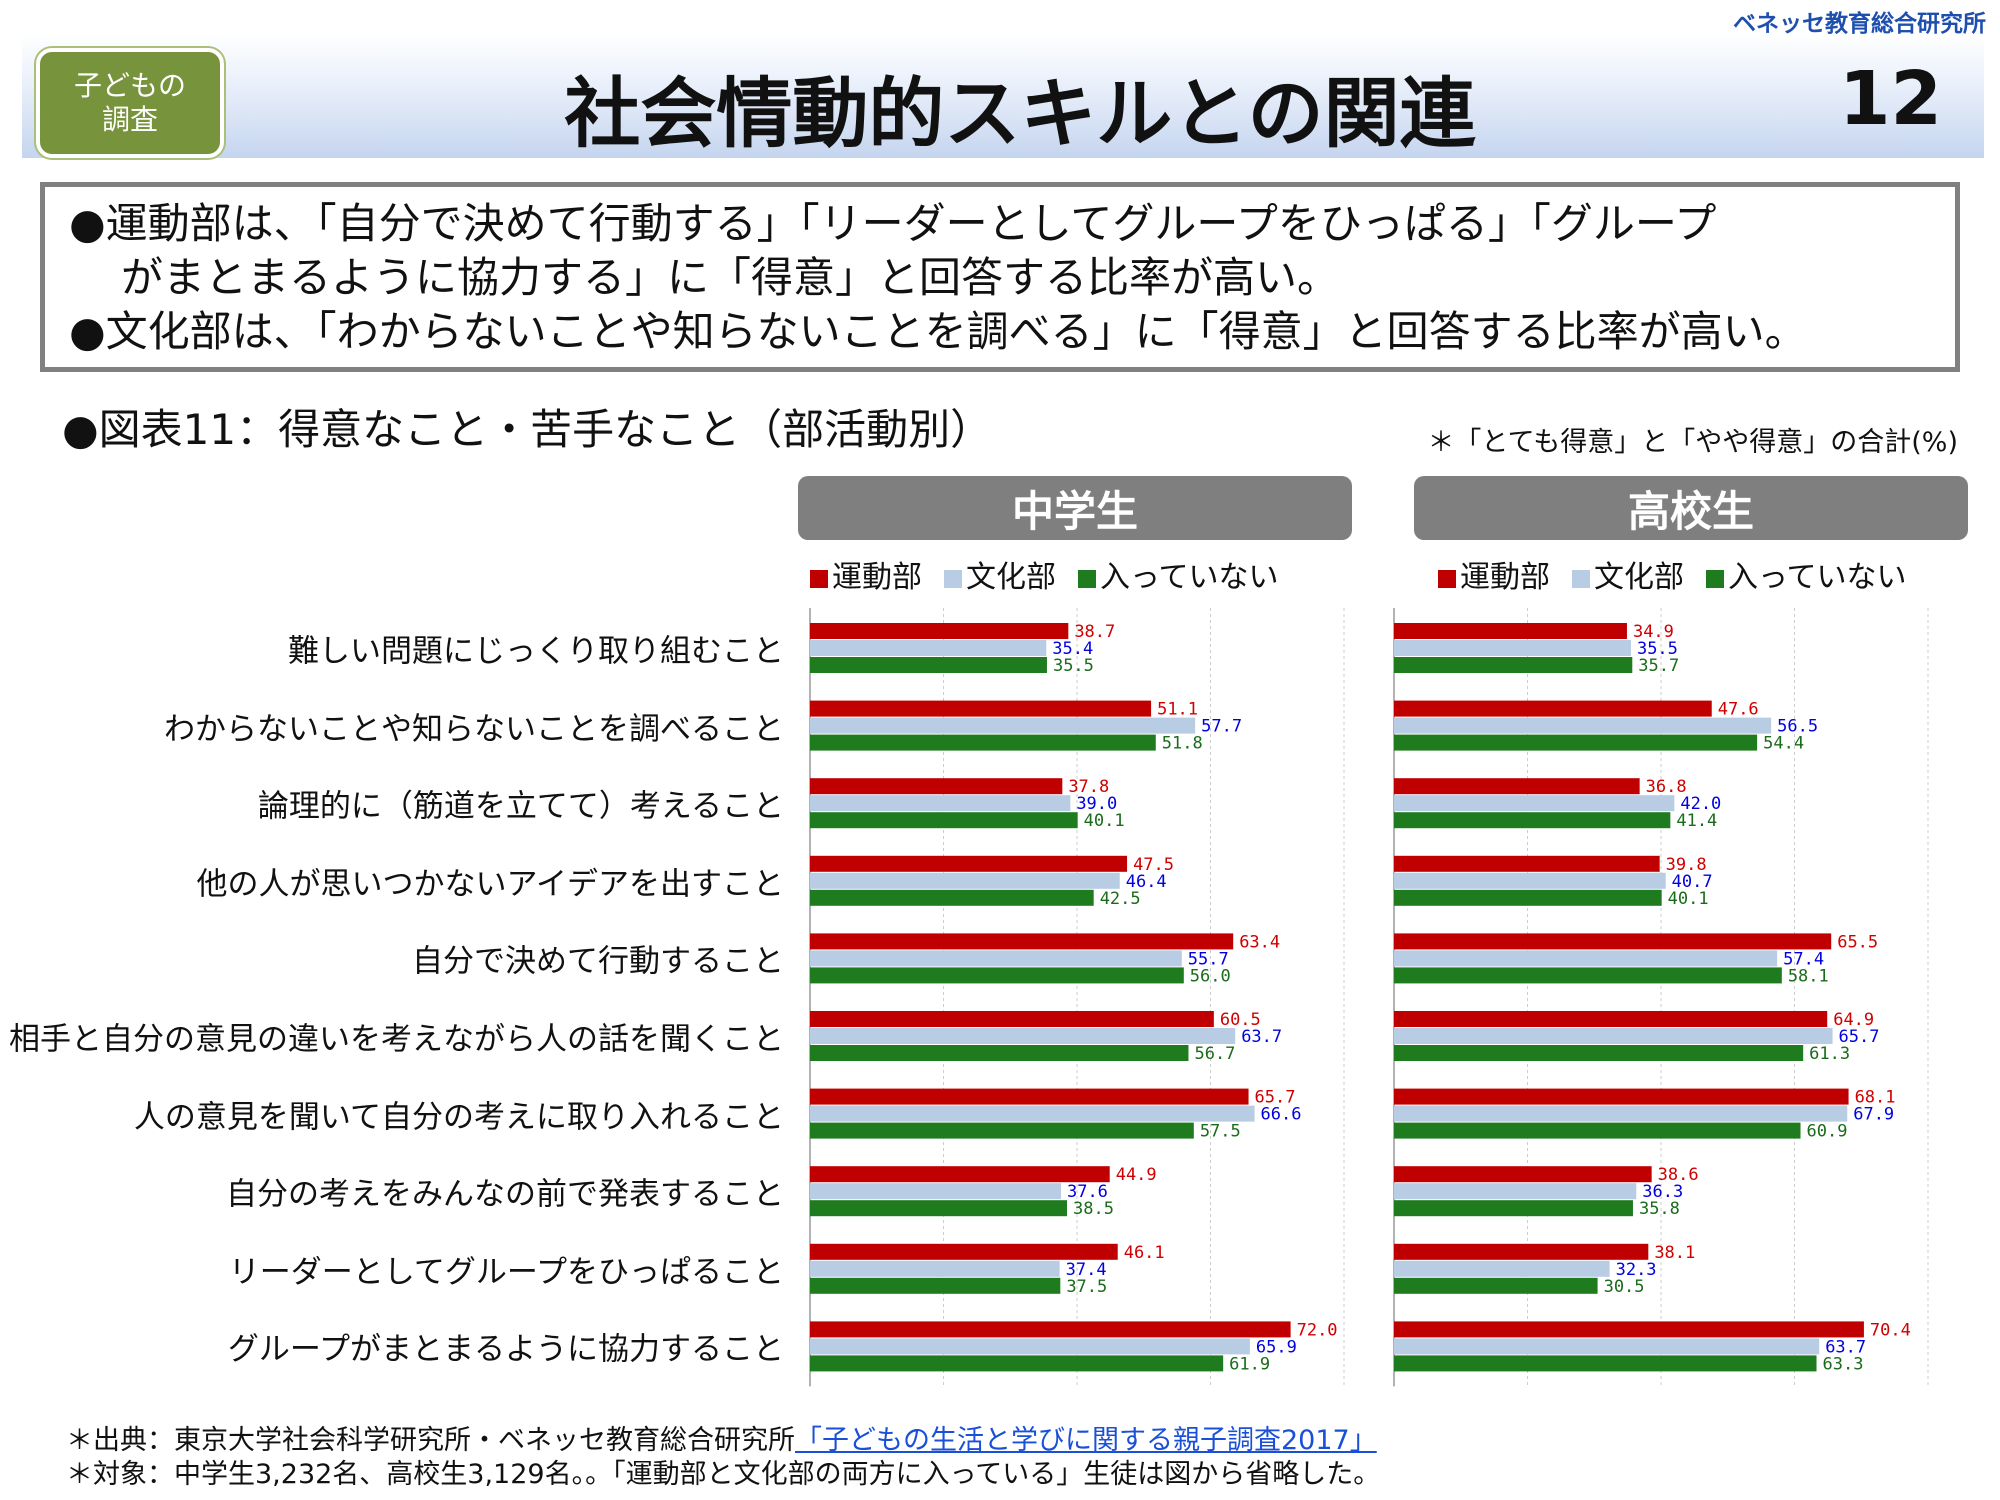  Describe the element at coordinates (1086, 1440) in the screenshot. I see `source-link: 「子どもの生活と学びに関する親子調査2017」` at that location.